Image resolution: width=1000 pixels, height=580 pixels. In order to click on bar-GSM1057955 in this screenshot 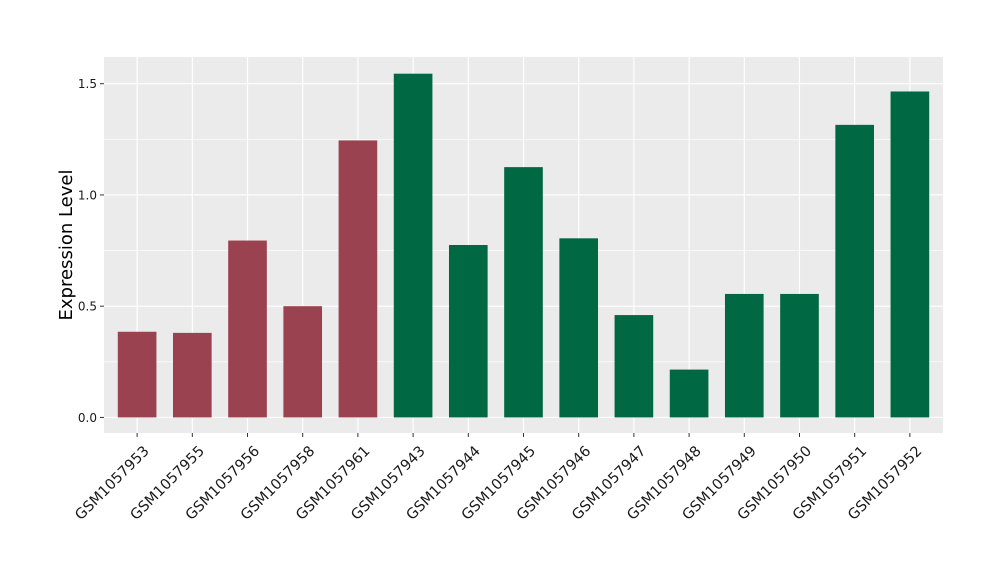, I will do `click(192, 375)`.